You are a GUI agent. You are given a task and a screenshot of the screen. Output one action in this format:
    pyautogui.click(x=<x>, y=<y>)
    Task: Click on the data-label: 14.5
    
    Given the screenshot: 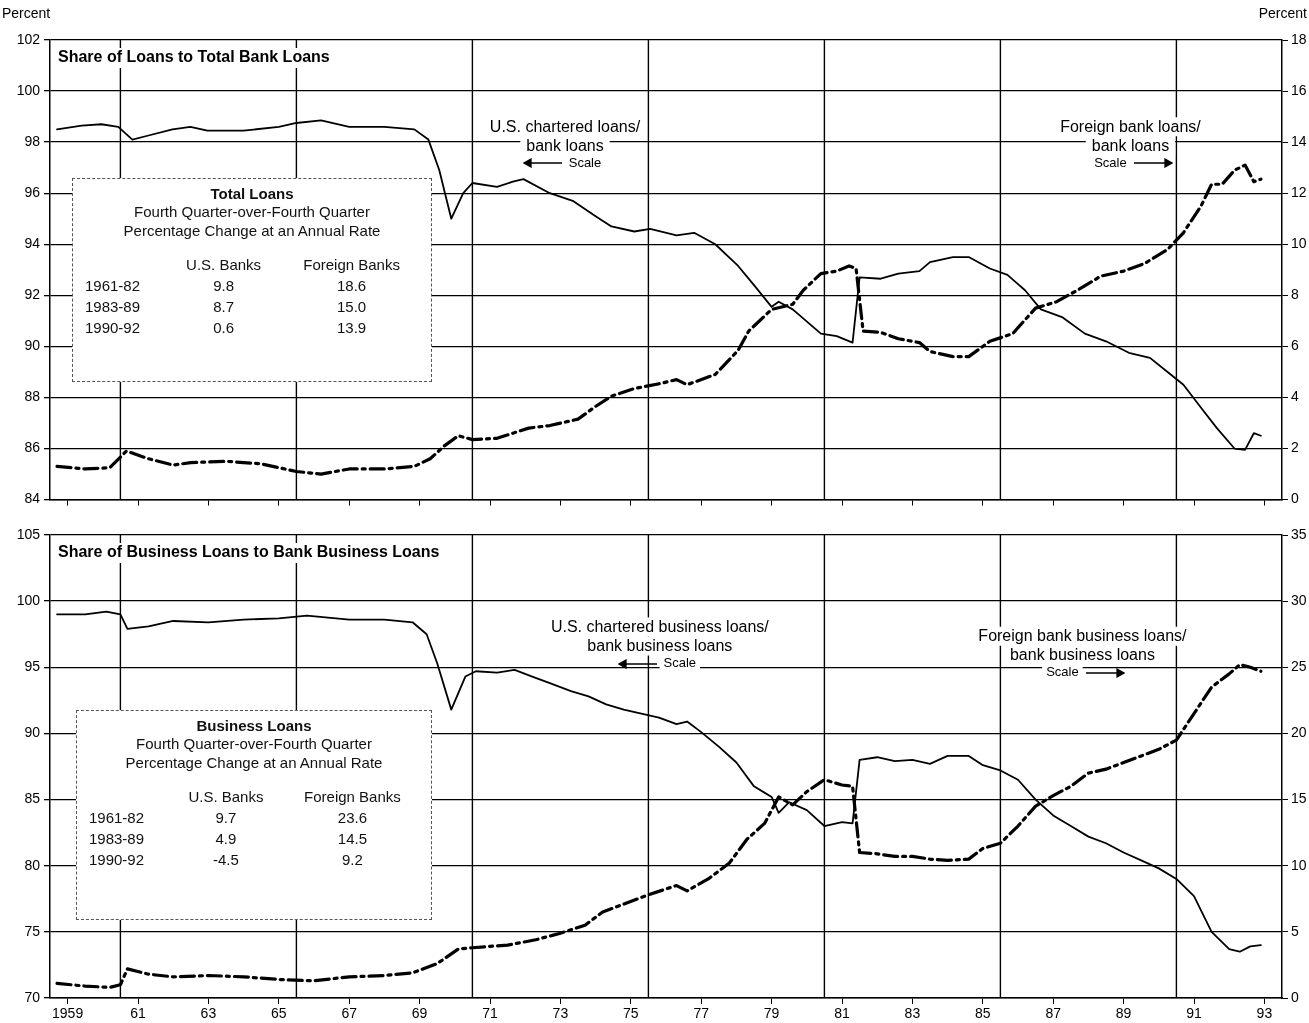 What is the action you would take?
    pyautogui.click(x=352, y=839)
    